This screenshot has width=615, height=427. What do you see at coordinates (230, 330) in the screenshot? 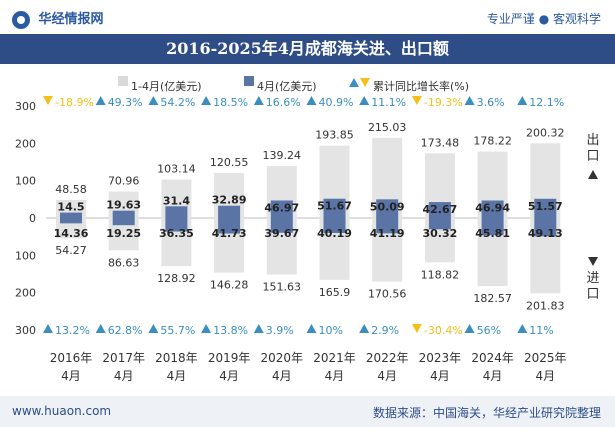
I see `label-growth-import: 13.8%` at bounding box center [230, 330].